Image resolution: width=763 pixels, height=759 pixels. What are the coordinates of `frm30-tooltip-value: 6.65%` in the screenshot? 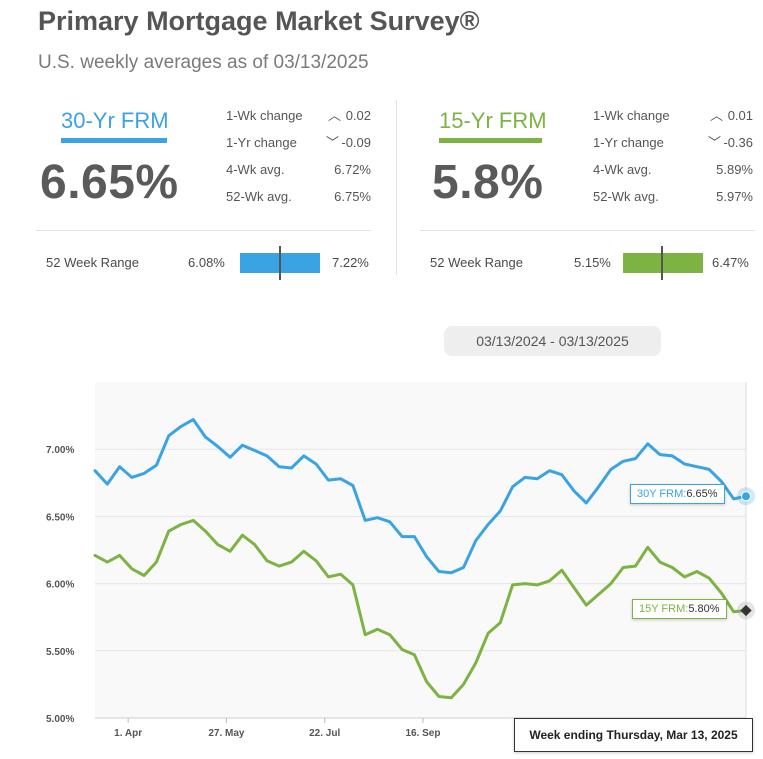 It's located at (702, 494).